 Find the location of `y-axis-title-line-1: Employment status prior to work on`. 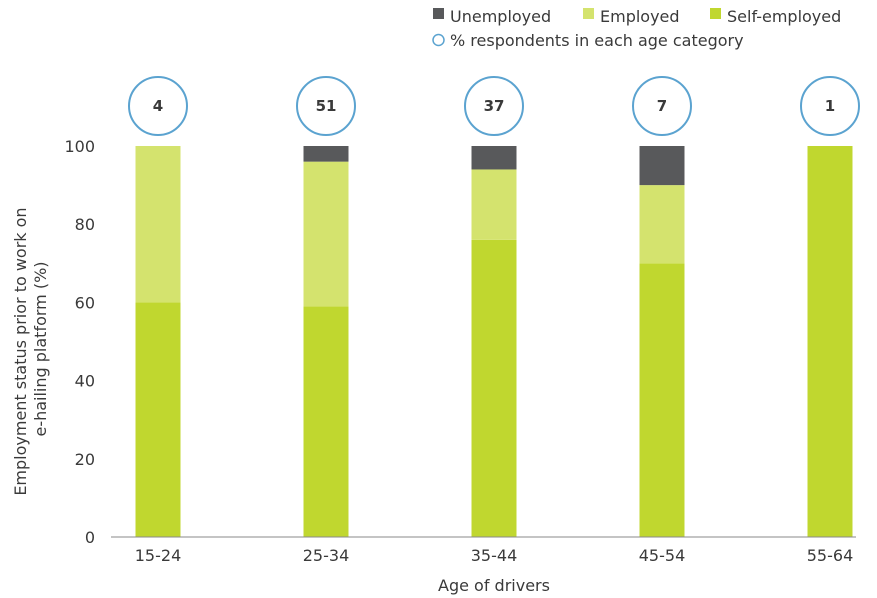

y-axis-title-line-1: Employment status prior to work on is located at coordinates (20, 351).